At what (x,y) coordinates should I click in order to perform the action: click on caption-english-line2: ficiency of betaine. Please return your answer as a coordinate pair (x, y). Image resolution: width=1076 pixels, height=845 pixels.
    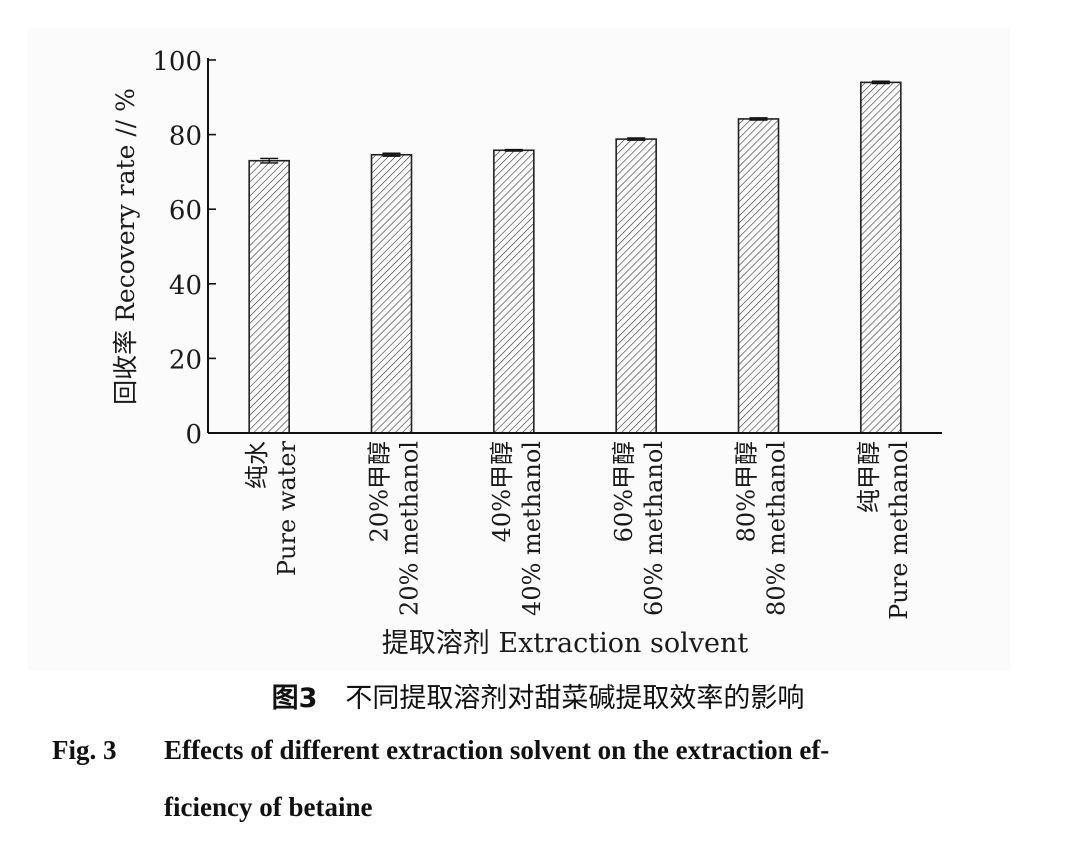
    Looking at the image, I should click on (268, 807).